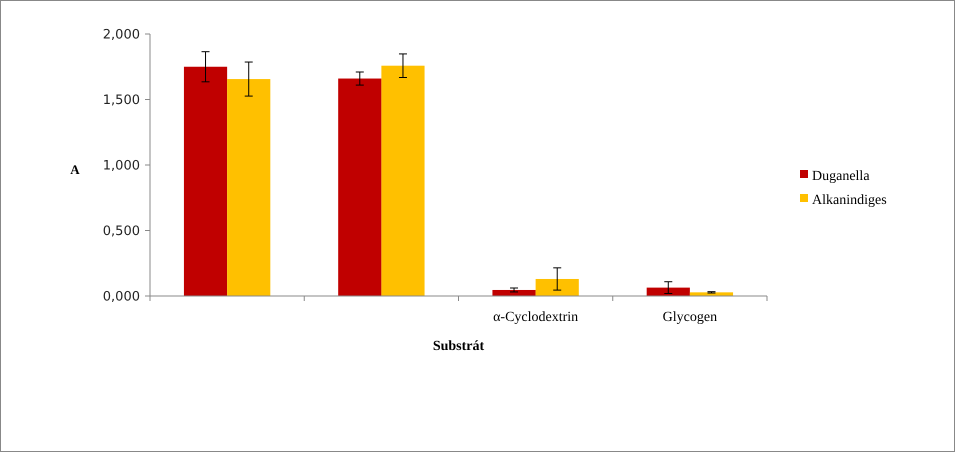 The height and width of the screenshot is (452, 955). I want to click on x-tick-label: Glycogen, so click(690, 317).